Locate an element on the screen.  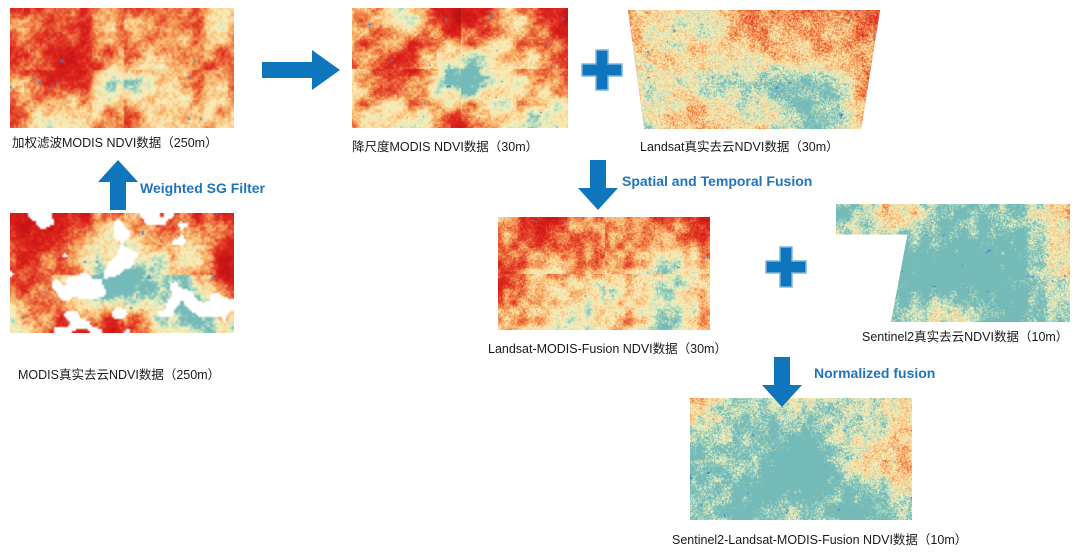
arrow-right-icon is located at coordinates (301, 70).